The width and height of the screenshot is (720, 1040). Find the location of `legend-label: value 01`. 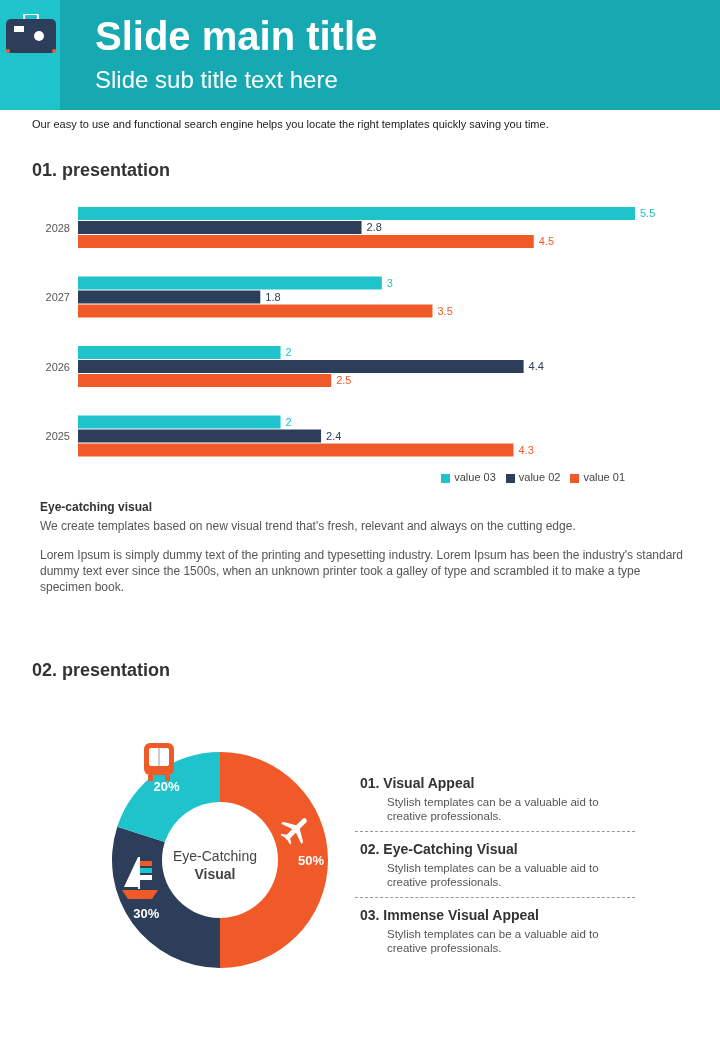

legend-label: value 01 is located at coordinates (604, 477).